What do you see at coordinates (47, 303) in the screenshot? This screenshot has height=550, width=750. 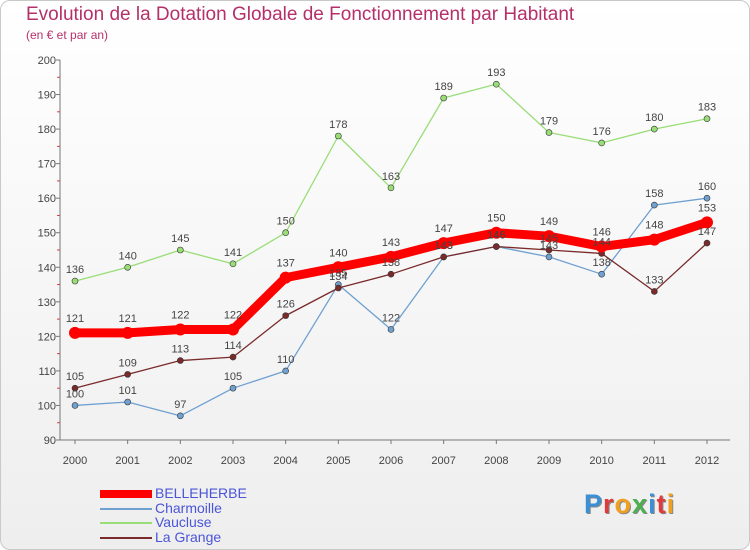 I see `y-tick-label: 130` at bounding box center [47, 303].